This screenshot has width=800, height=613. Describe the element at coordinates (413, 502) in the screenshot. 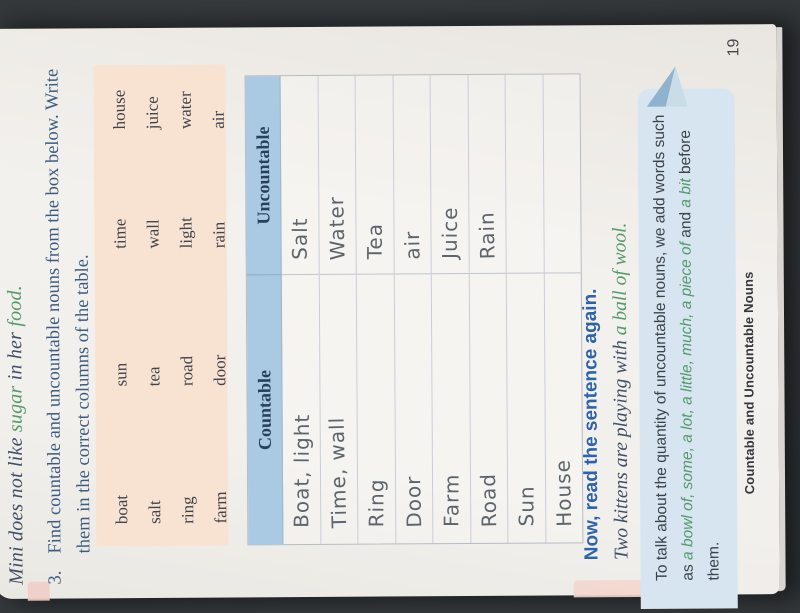

I see `handwritten-entry: Door` at that location.